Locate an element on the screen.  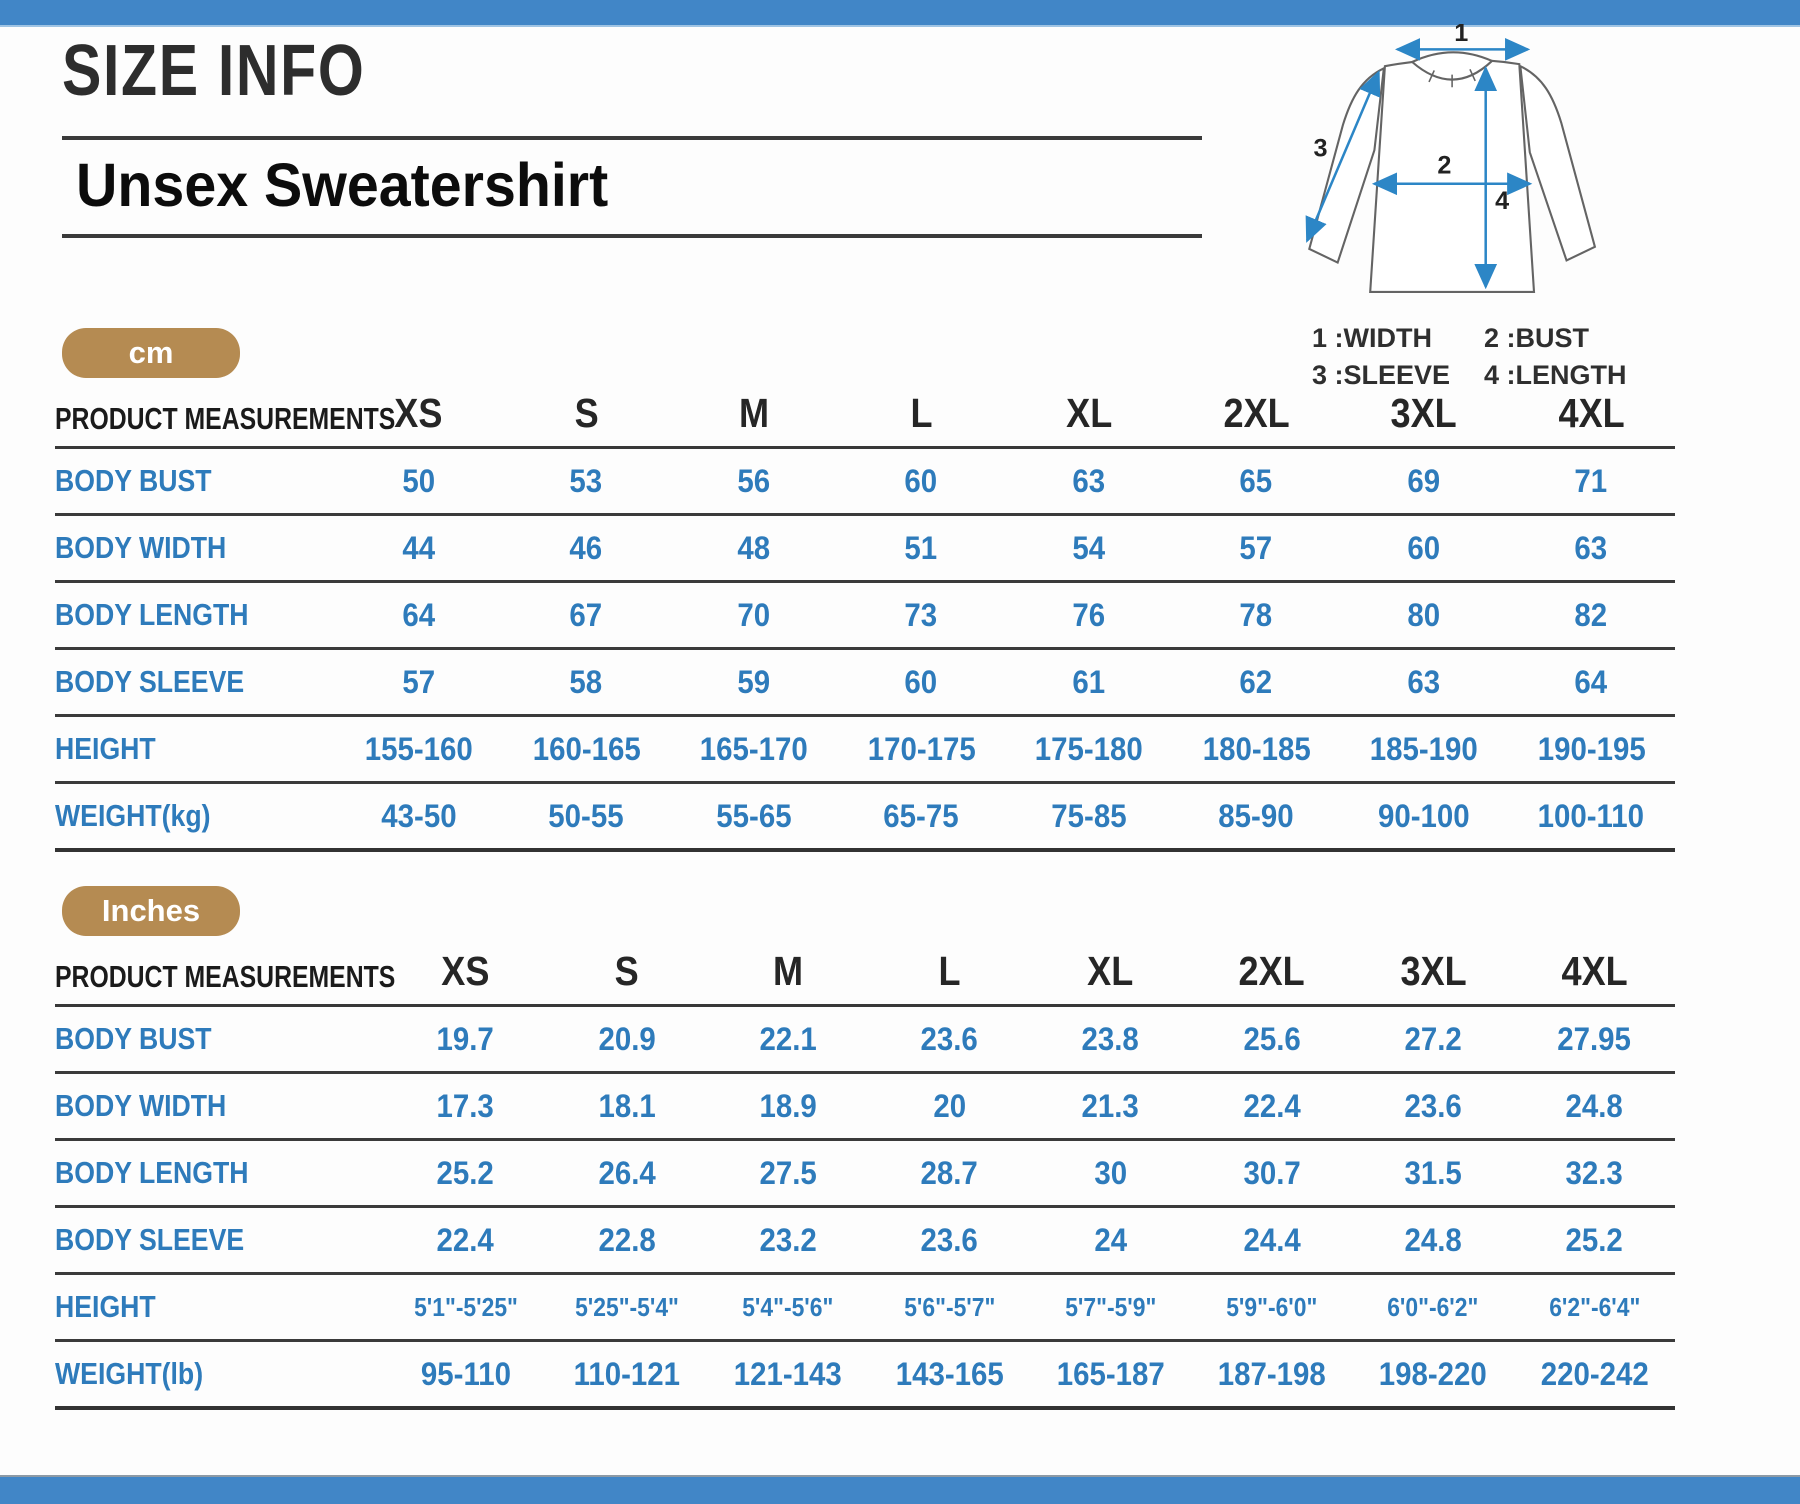
cell-value-text: 17.3 is located at coordinates (465, 1105).